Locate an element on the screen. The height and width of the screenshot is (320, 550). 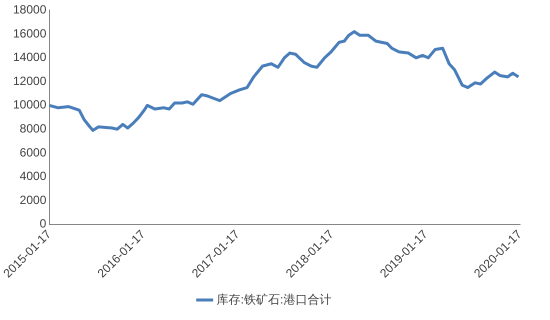
y-tick-label: 8000 is located at coordinates (33, 129).